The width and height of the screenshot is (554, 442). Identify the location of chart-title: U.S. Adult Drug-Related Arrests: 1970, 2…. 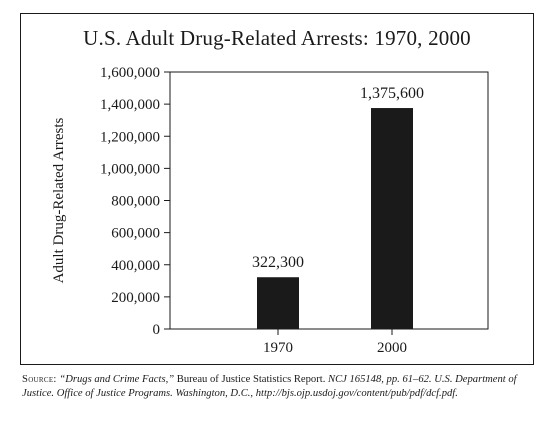
(277, 38).